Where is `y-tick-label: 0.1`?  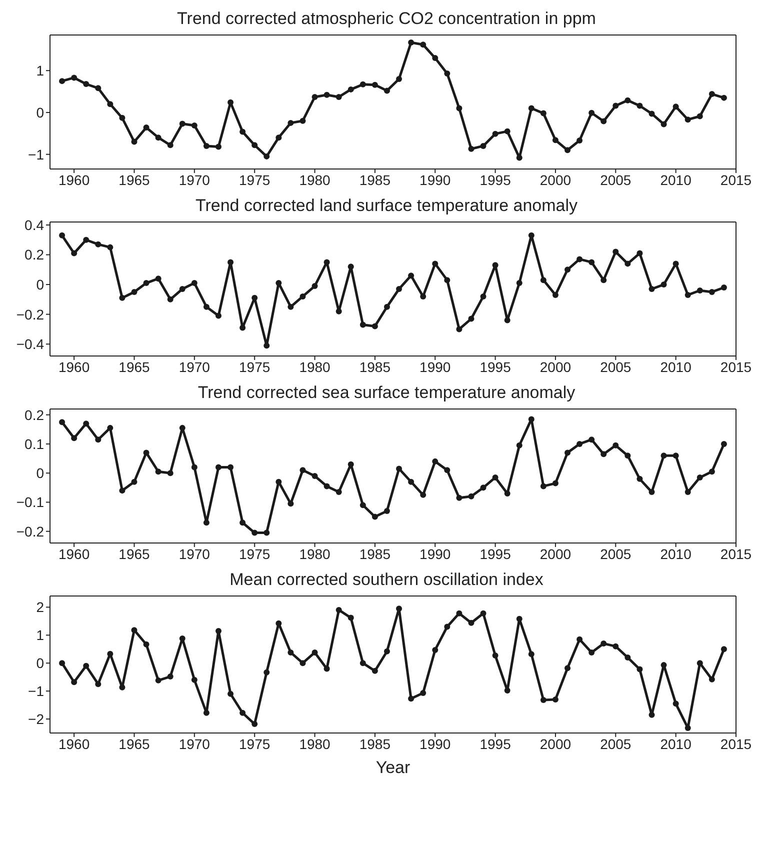 y-tick-label: 0.1 is located at coordinates (34, 444).